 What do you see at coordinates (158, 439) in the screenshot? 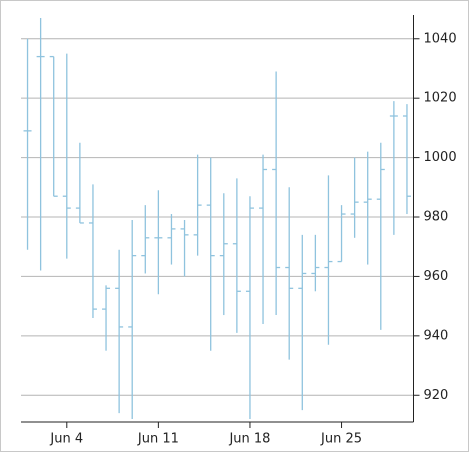
I see `x-tick-label: Jun 11` at bounding box center [158, 439].